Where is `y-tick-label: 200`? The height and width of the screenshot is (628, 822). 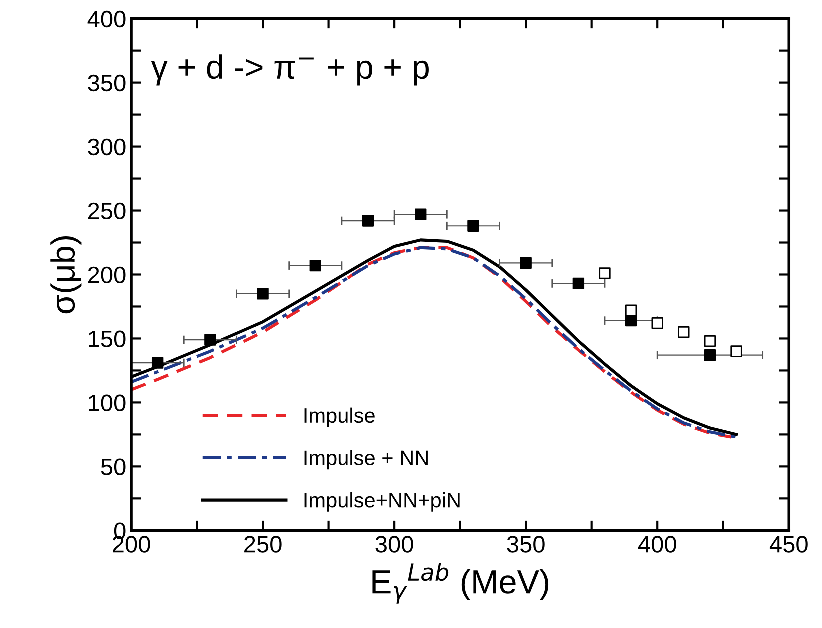
y-tick-label: 200 is located at coordinates (107, 275).